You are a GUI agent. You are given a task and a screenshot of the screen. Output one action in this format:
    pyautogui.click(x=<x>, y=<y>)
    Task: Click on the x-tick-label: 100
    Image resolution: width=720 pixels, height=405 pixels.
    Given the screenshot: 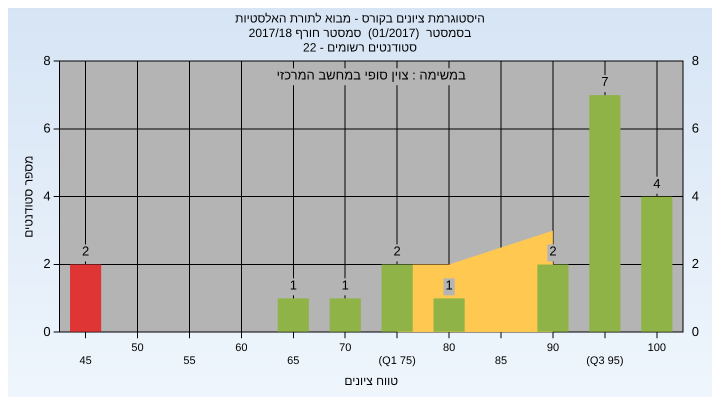 What is the action you would take?
    pyautogui.click(x=657, y=348)
    